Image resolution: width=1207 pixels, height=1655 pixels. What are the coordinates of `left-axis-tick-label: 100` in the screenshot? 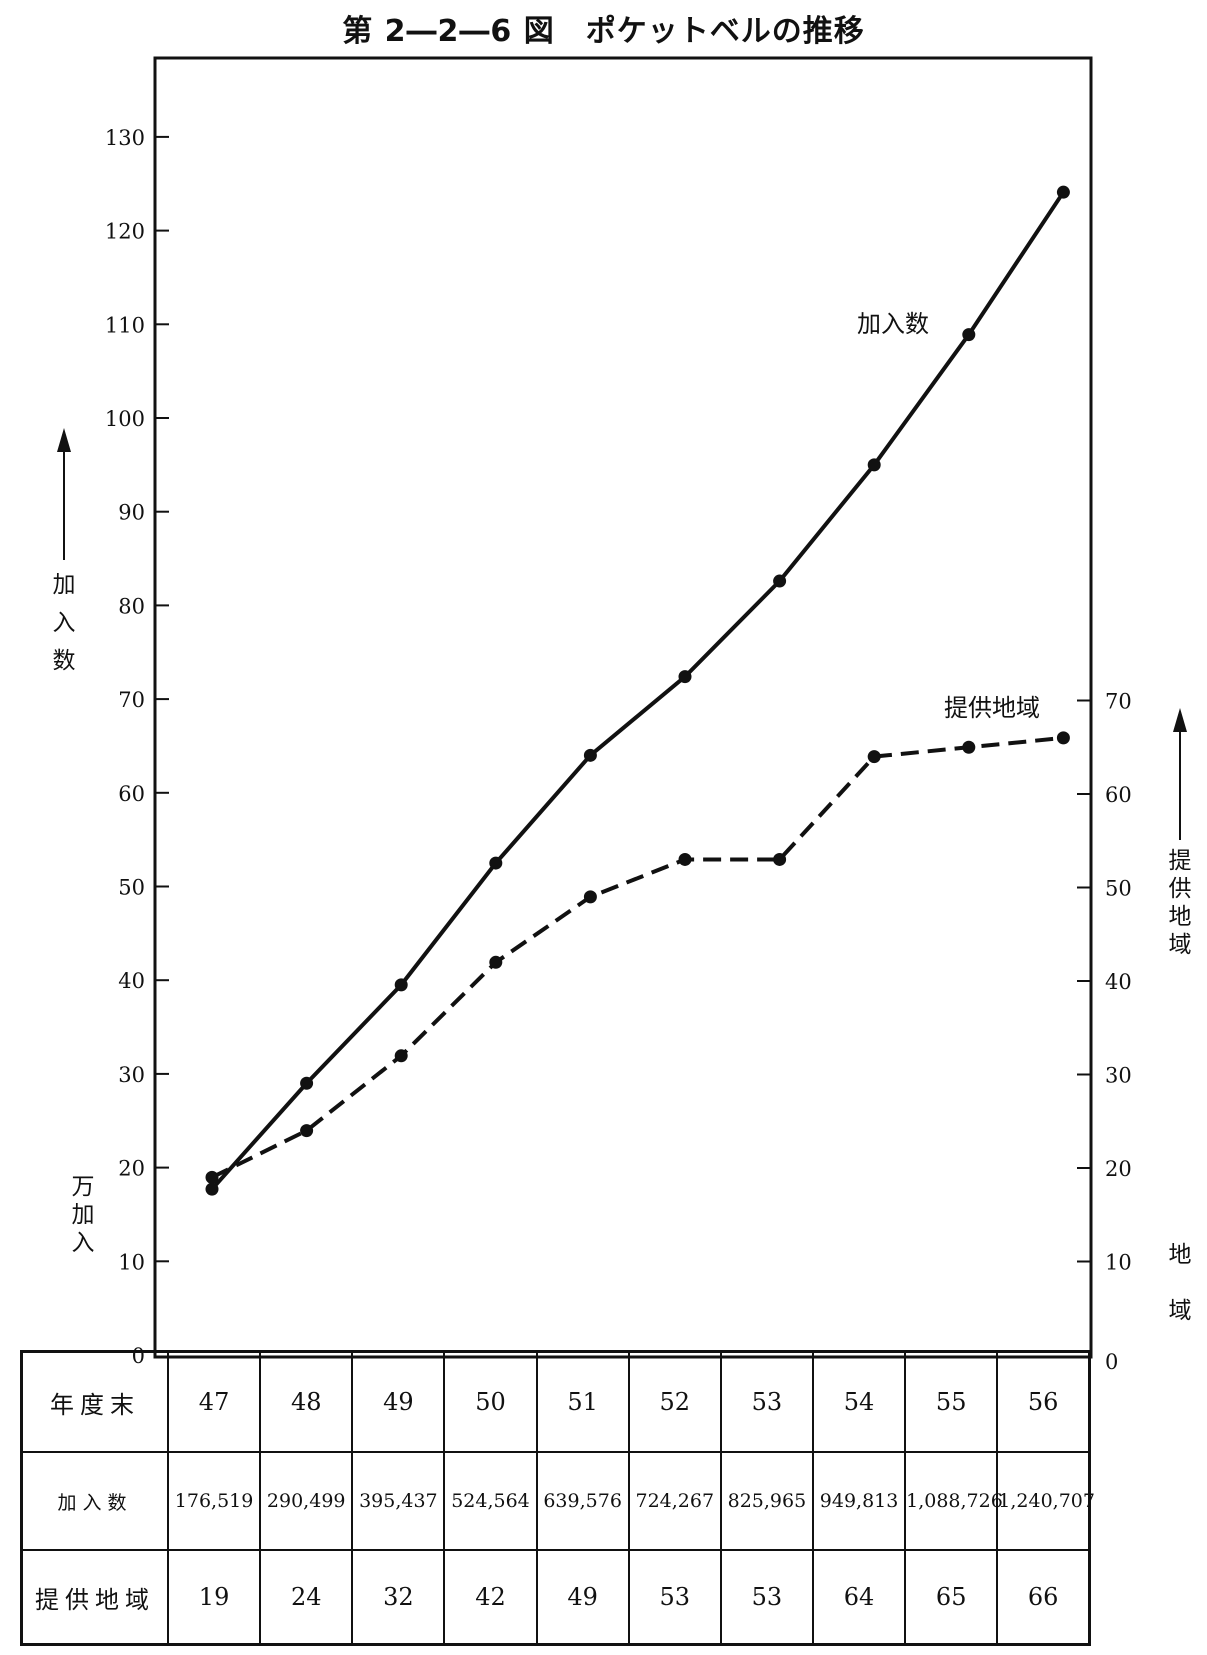 It's located at (125, 419).